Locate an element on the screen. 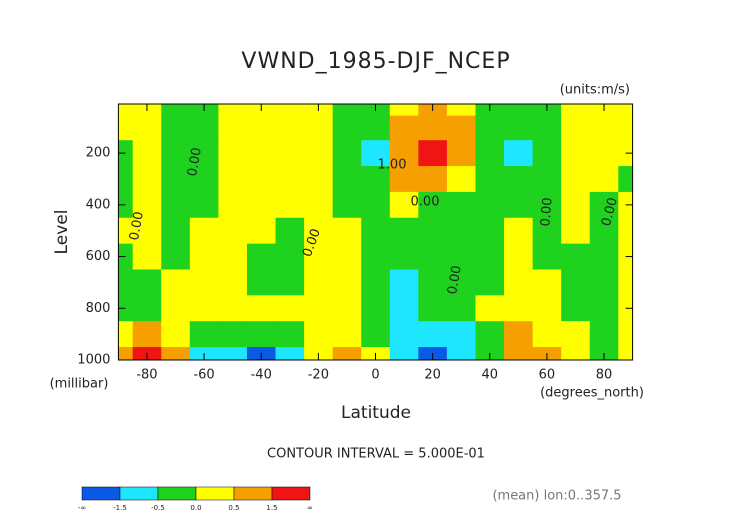 This screenshot has height=532, width=752. colorbar-label: -∞ is located at coordinates (82, 508).